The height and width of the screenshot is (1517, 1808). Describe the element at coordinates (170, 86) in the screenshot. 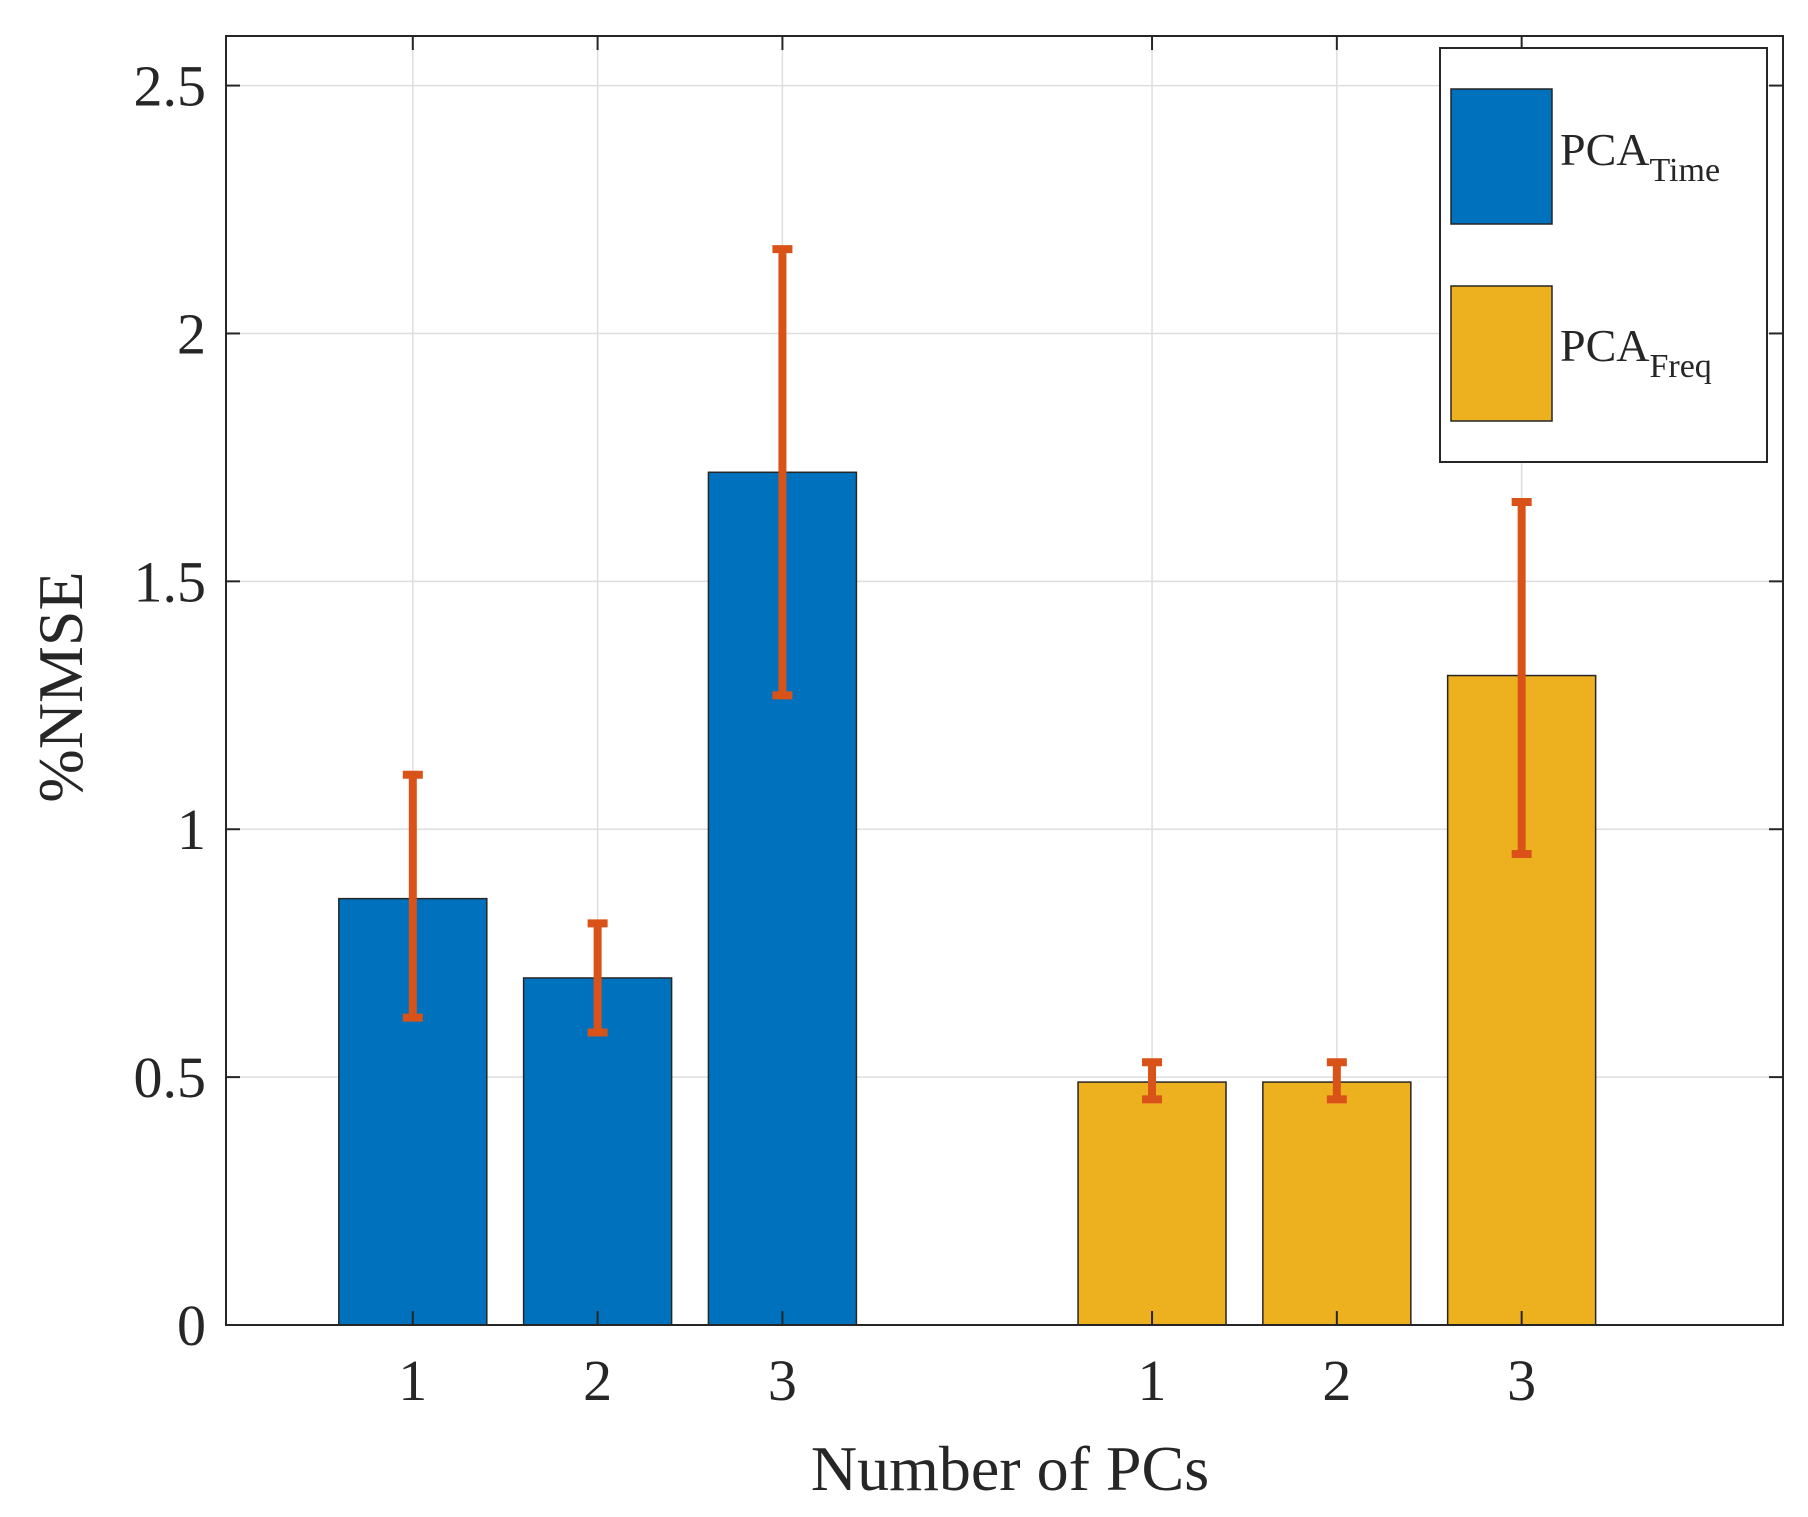

I see `y-tick-label: 2.5` at that location.